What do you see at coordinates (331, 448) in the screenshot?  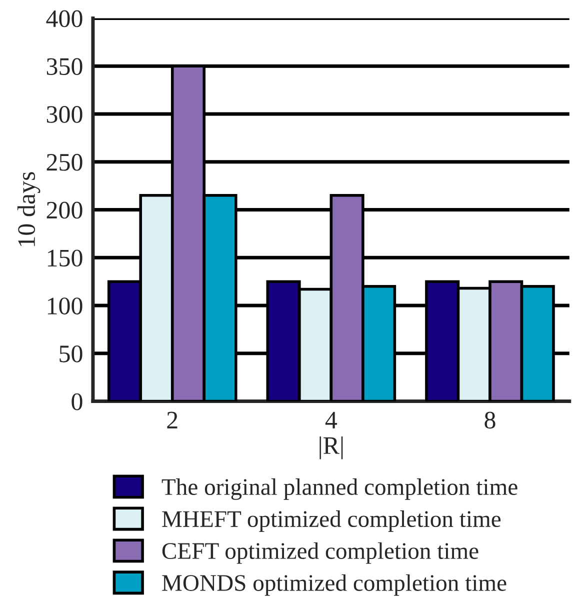 I see `x-axis-title: |R|` at bounding box center [331, 448].